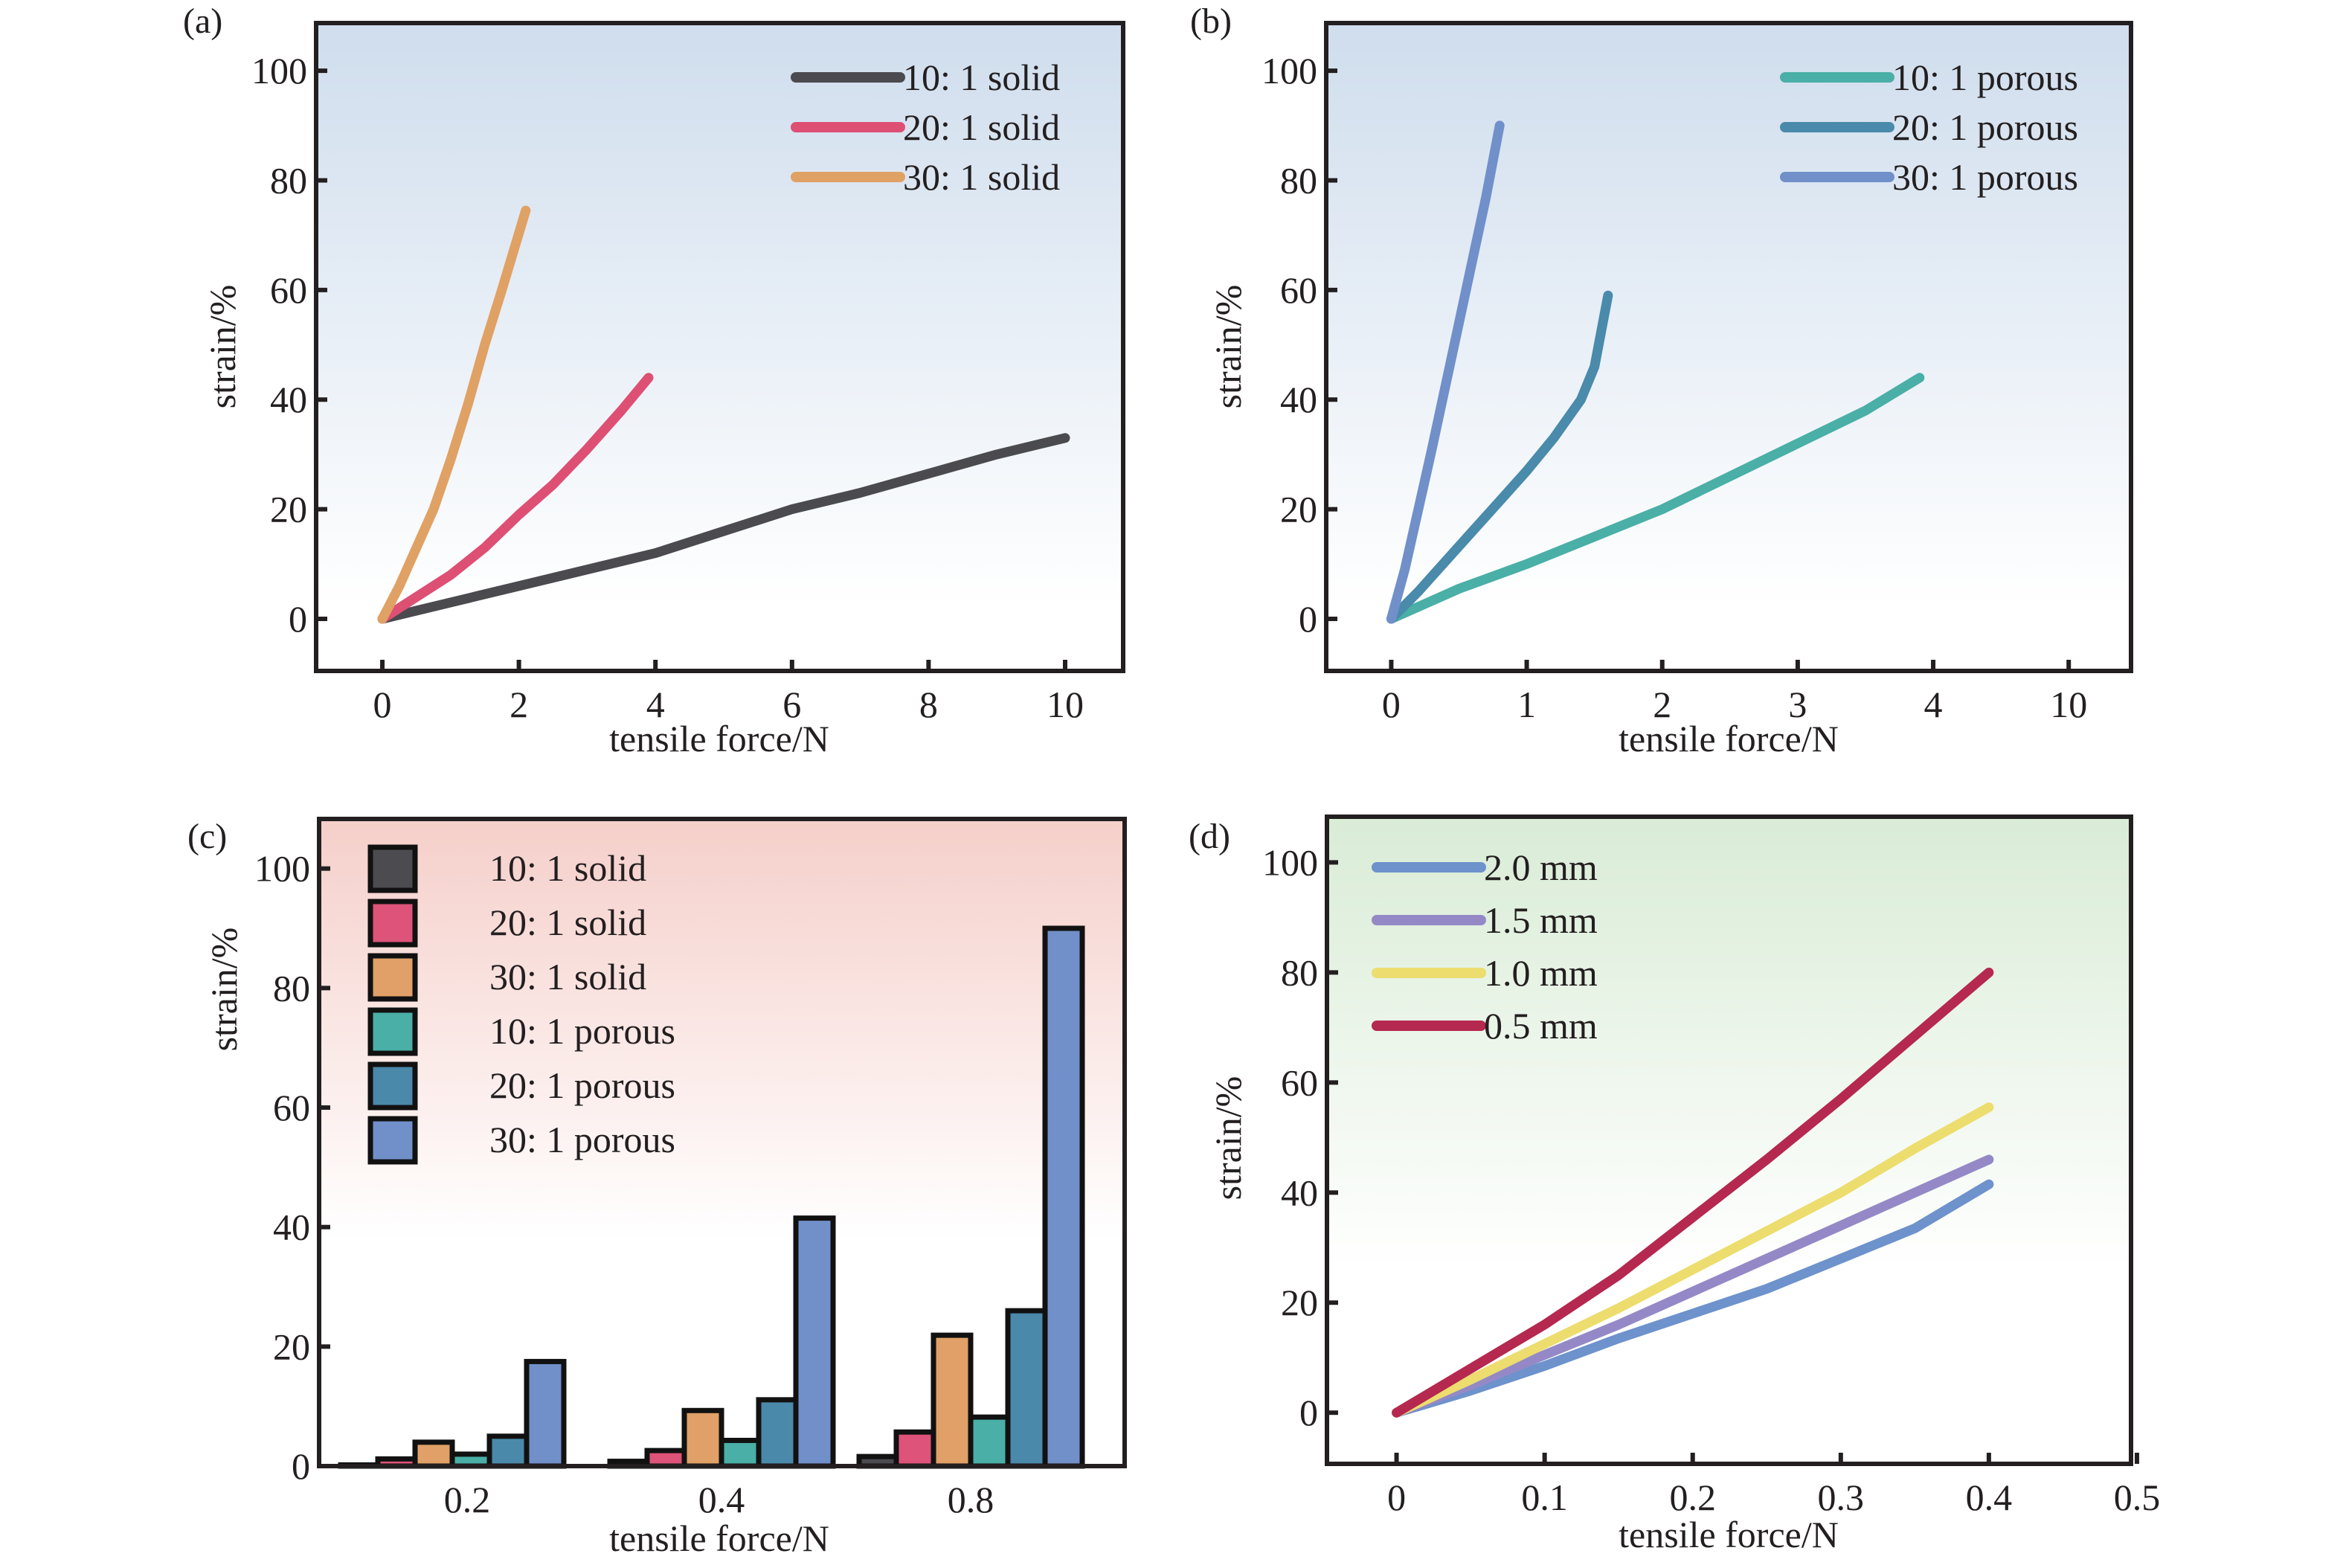 The width and height of the screenshot is (2343, 1568). Describe the element at coordinates (454, 414) in the screenshot. I see `series-line-30-1-solid` at that location.